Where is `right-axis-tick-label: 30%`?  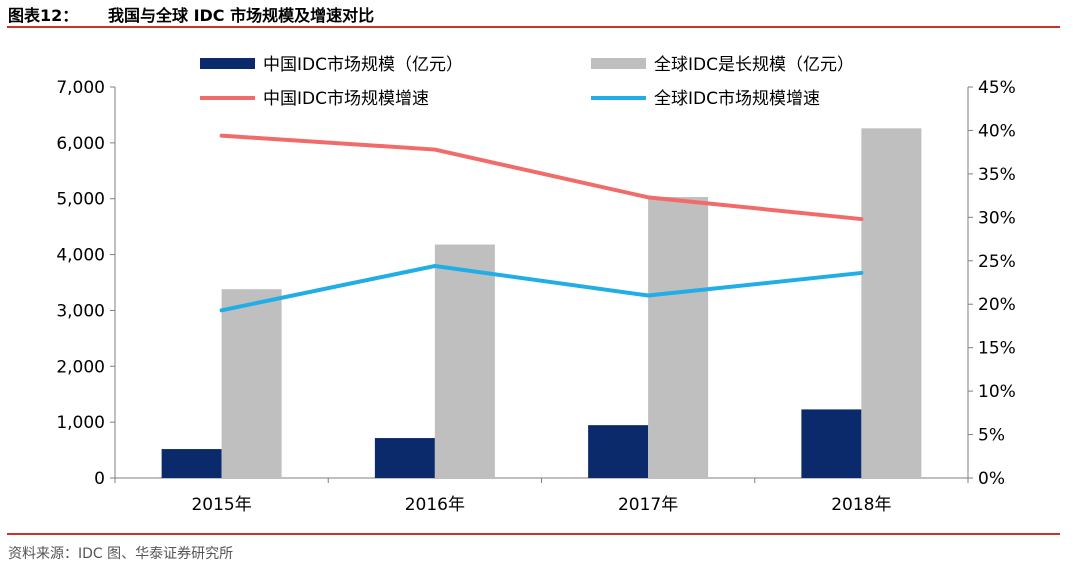 right-axis-tick-label: 30% is located at coordinates (997, 218).